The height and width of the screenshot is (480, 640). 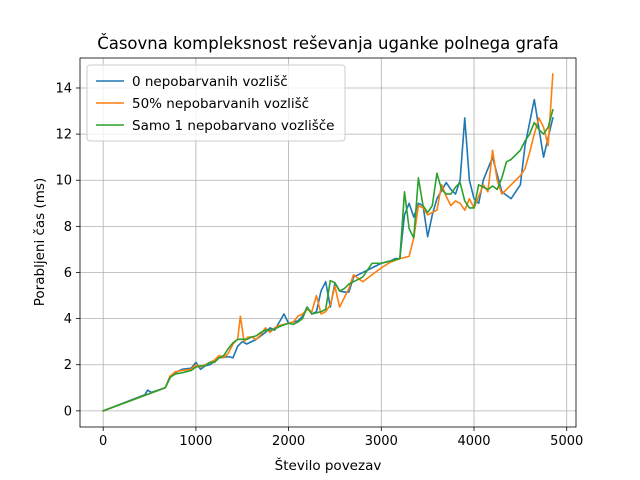 What do you see at coordinates (566, 441) in the screenshot?
I see `x-tick-label: 5000` at bounding box center [566, 441].